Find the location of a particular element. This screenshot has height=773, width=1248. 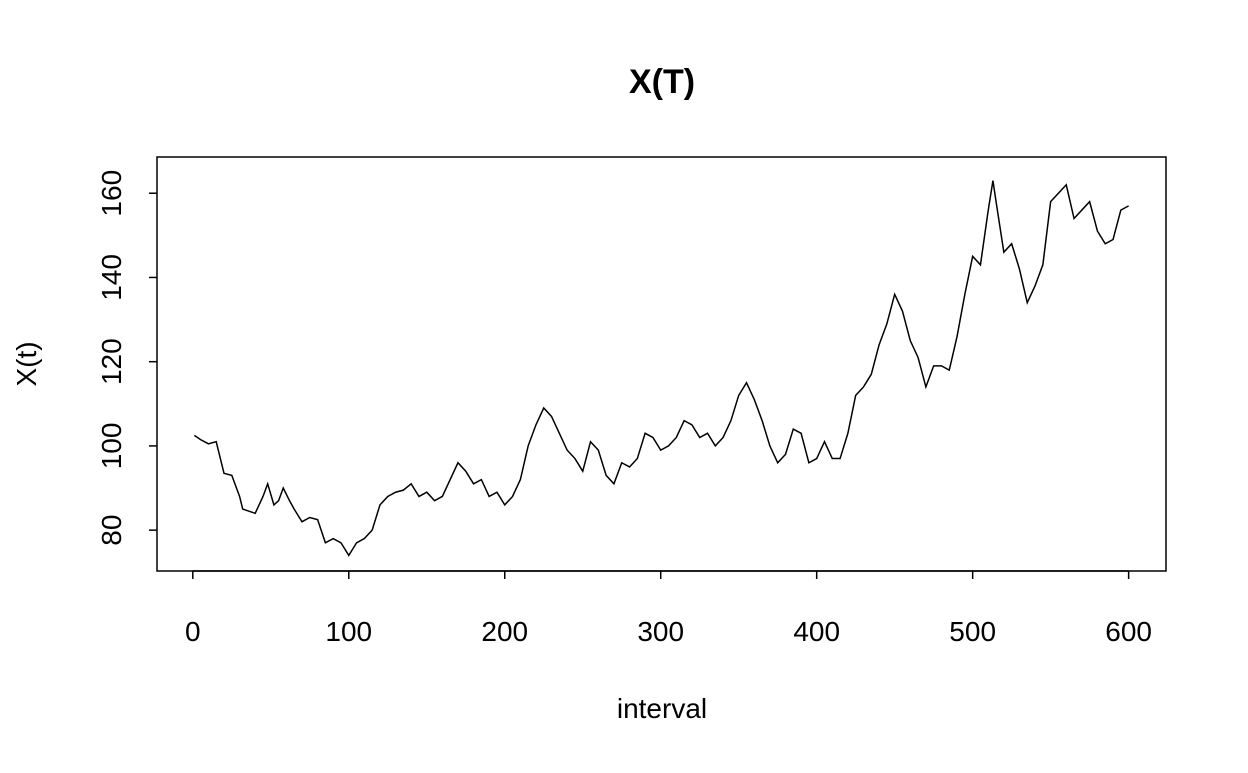

x-tick-label: 400 is located at coordinates (816, 631).